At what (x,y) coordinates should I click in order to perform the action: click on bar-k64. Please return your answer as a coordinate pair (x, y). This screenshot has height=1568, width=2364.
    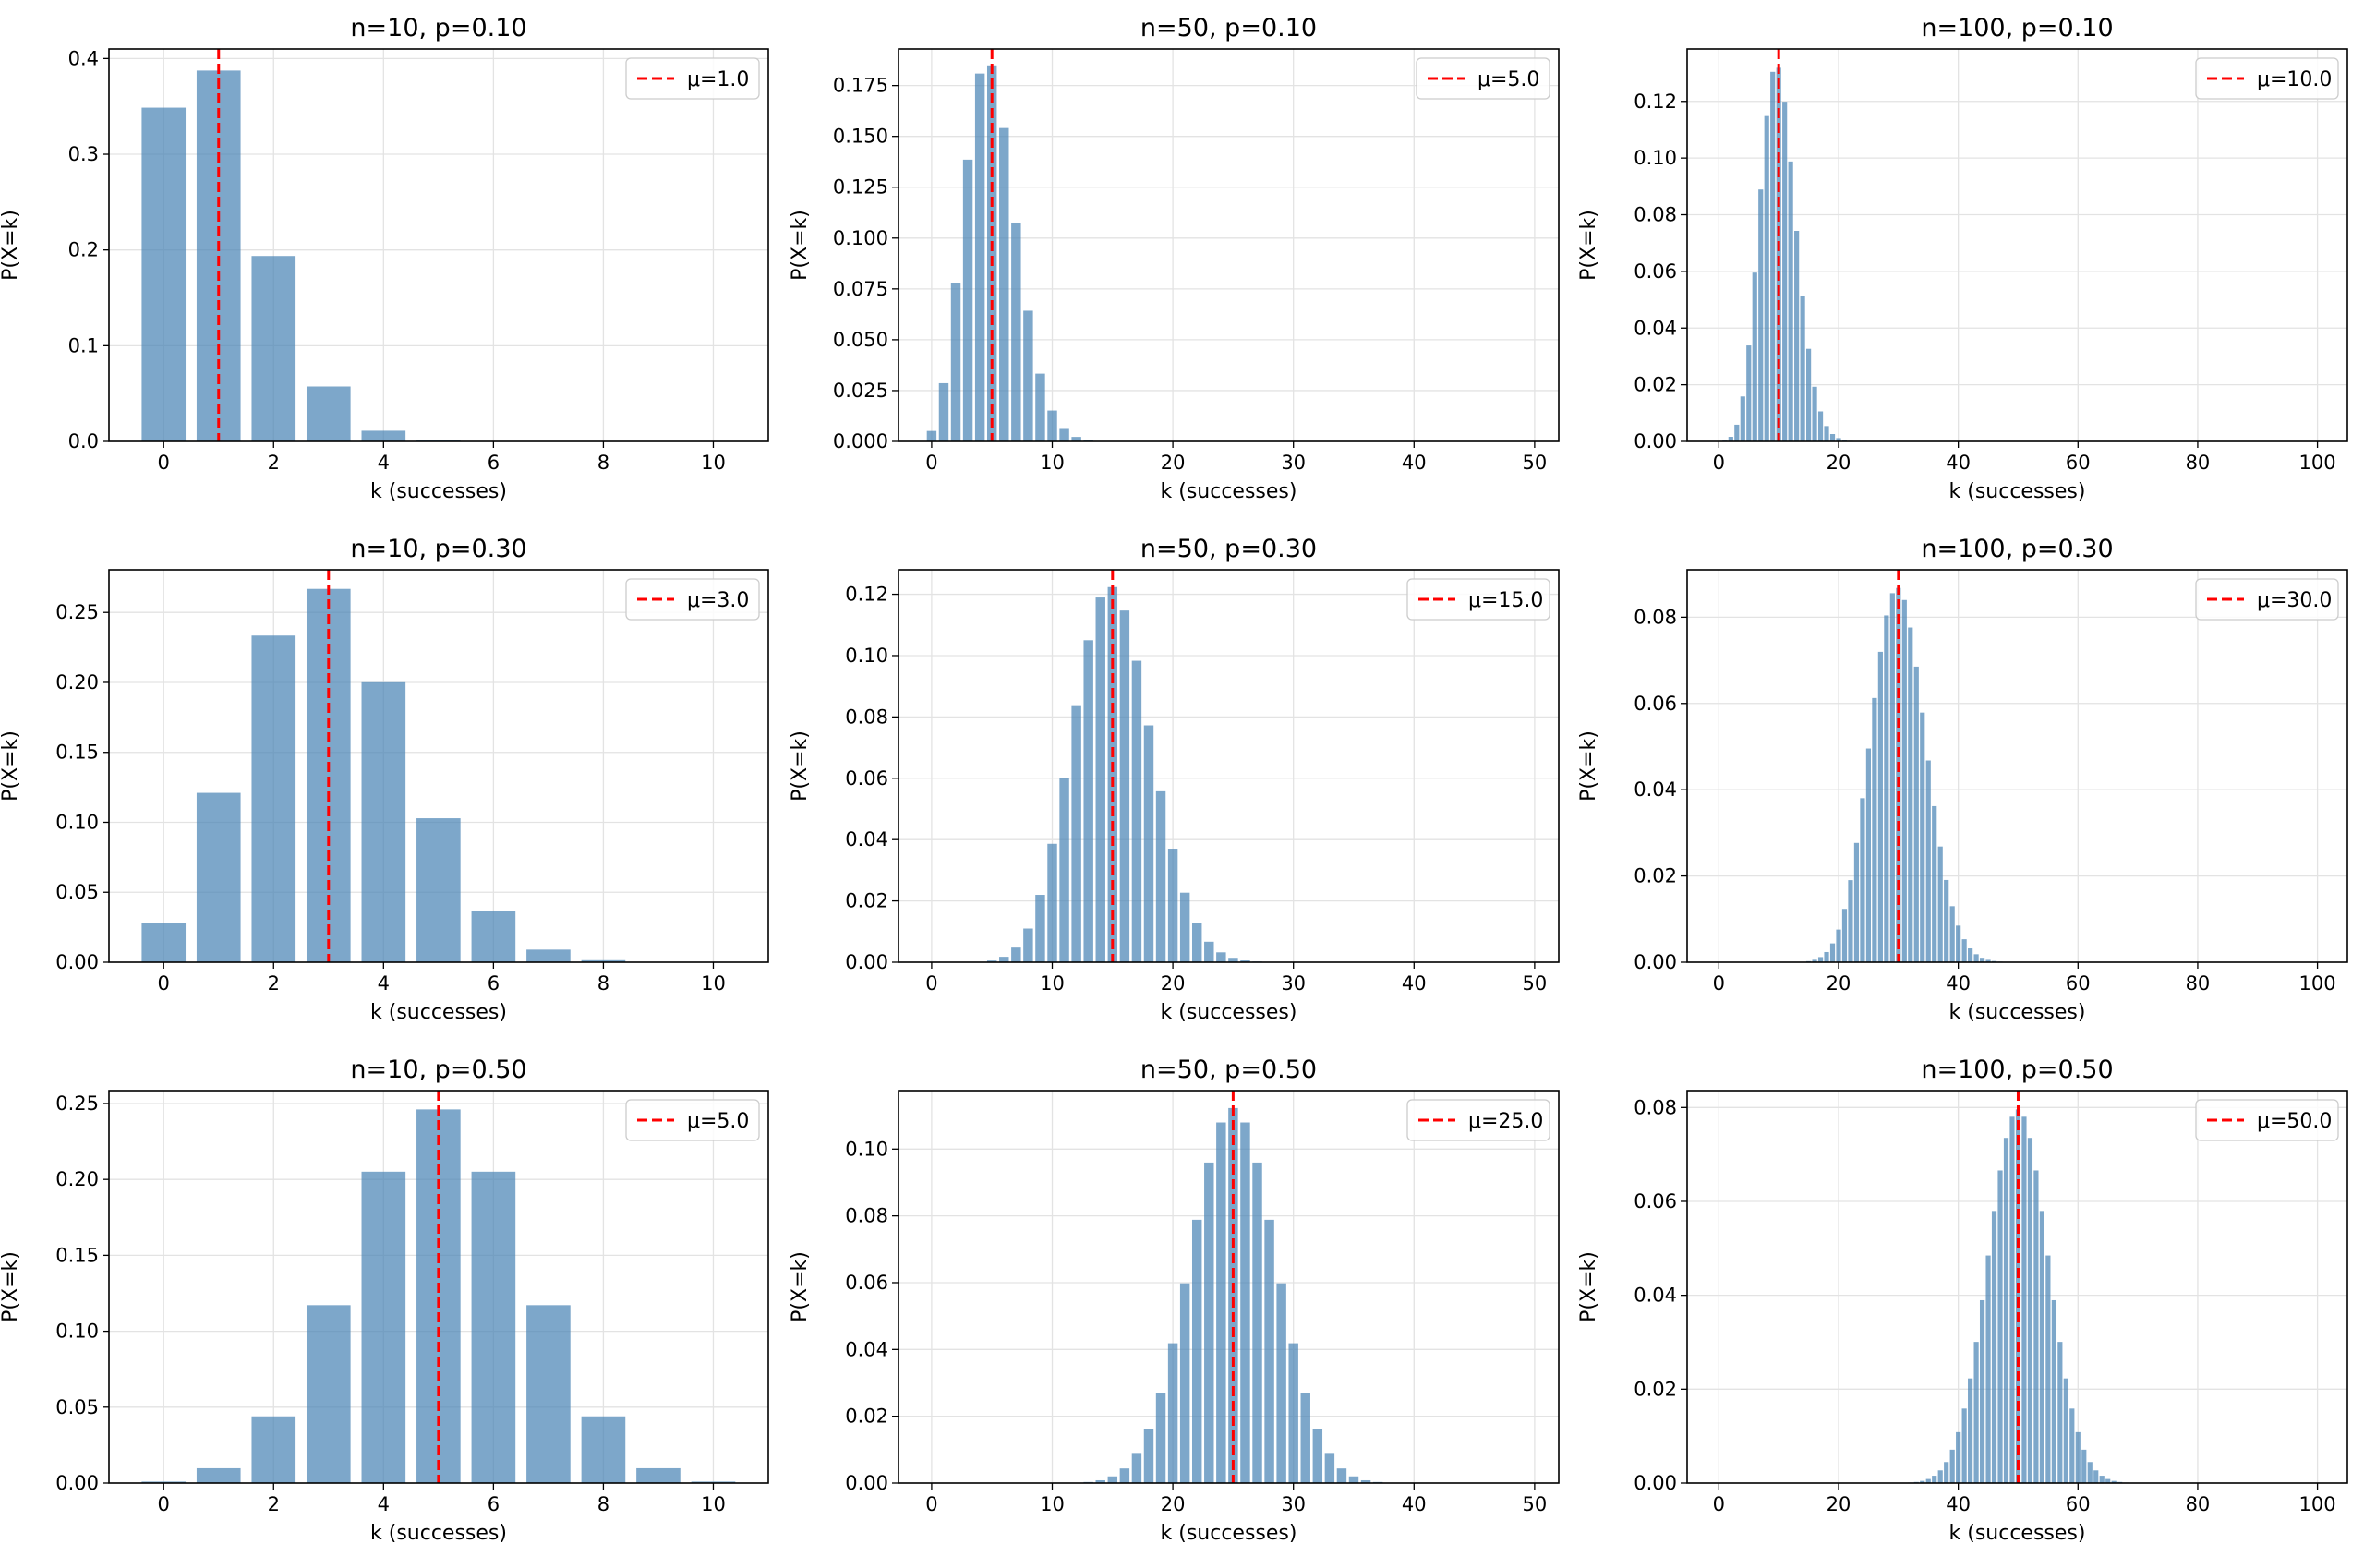
    Looking at the image, I should click on (2102, 1479).